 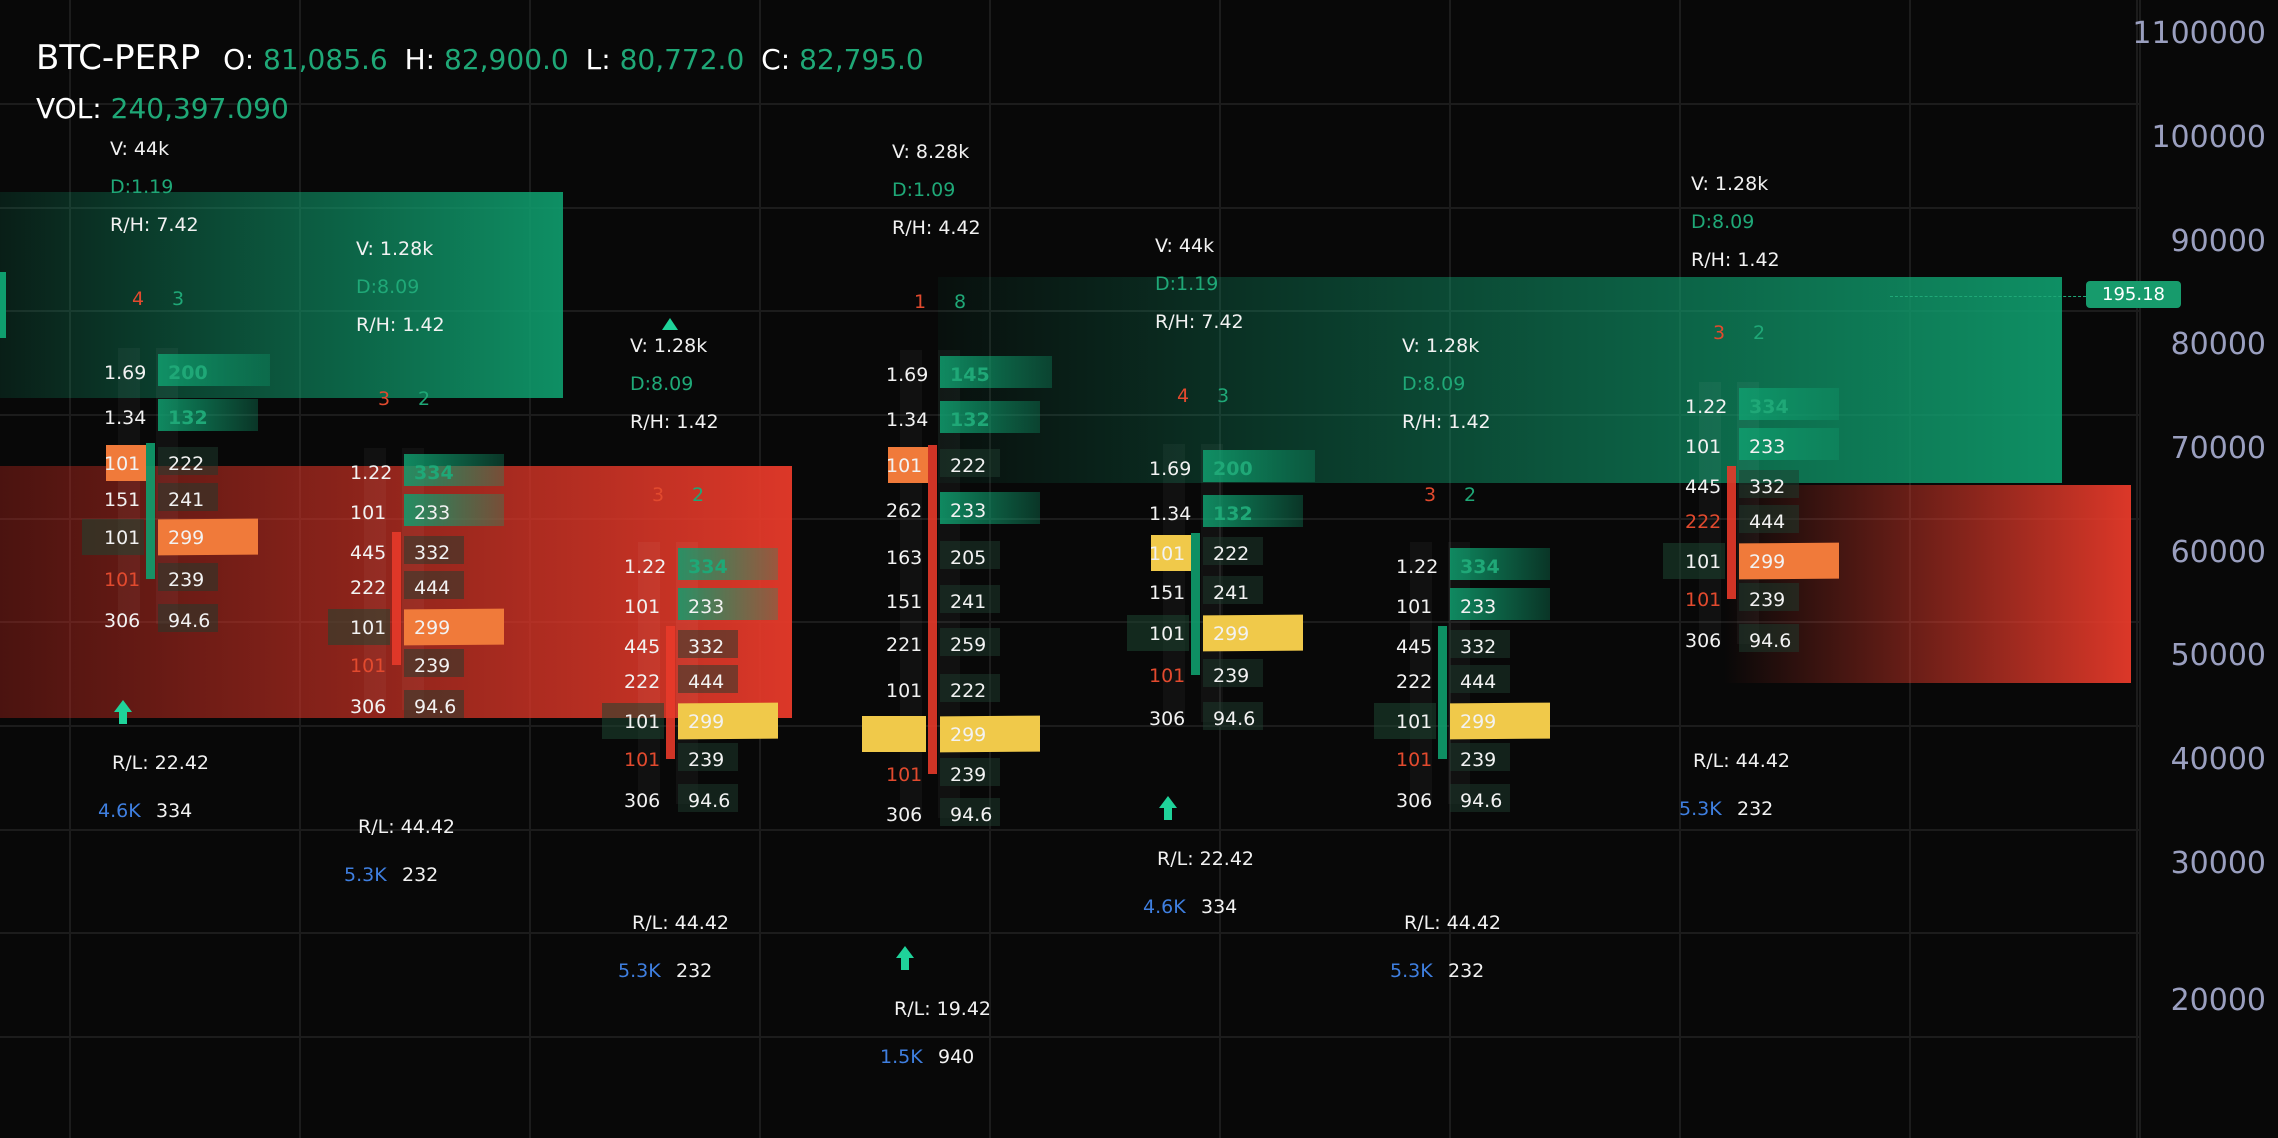 I want to click on up-triangle-icon, so click(x=670, y=324).